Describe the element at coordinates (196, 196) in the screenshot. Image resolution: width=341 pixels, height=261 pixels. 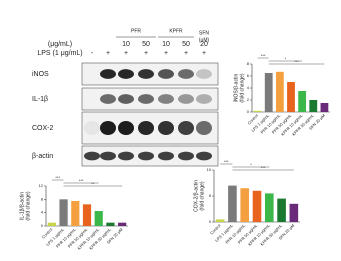
I see `y-axis-label: COX-2/β-actin` at that location.